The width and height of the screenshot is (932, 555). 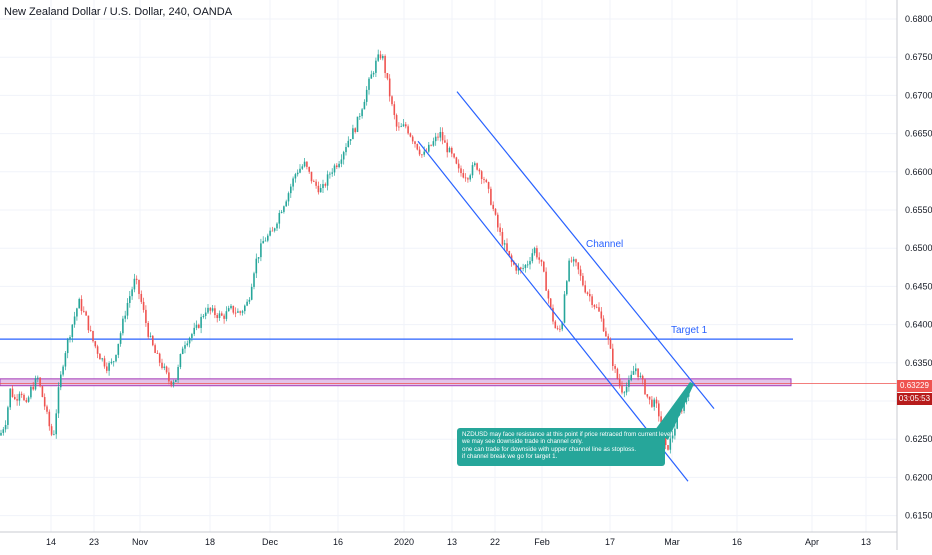 I want to click on time-axis: 14 23 Nov 18 Dec 16 2020 13 22 Feb 17 Mar 16 Apr 13, so click(x=458, y=542).